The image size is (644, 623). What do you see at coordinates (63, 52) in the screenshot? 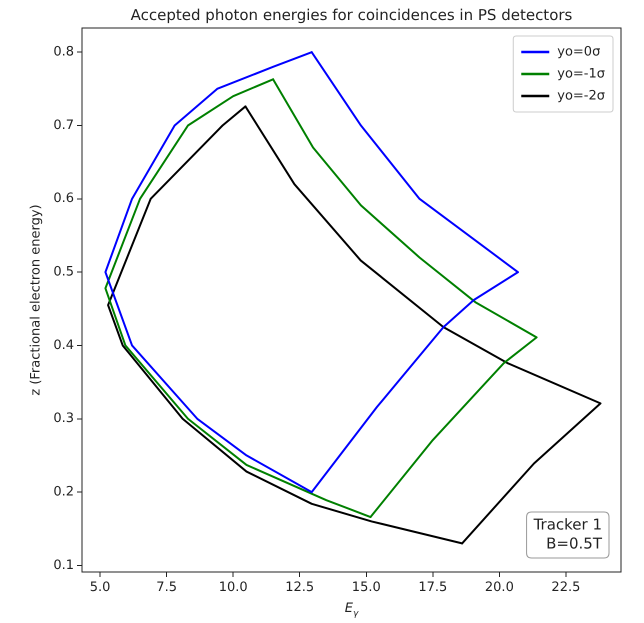
I see `y-tick-label: 0.8` at bounding box center [63, 52].